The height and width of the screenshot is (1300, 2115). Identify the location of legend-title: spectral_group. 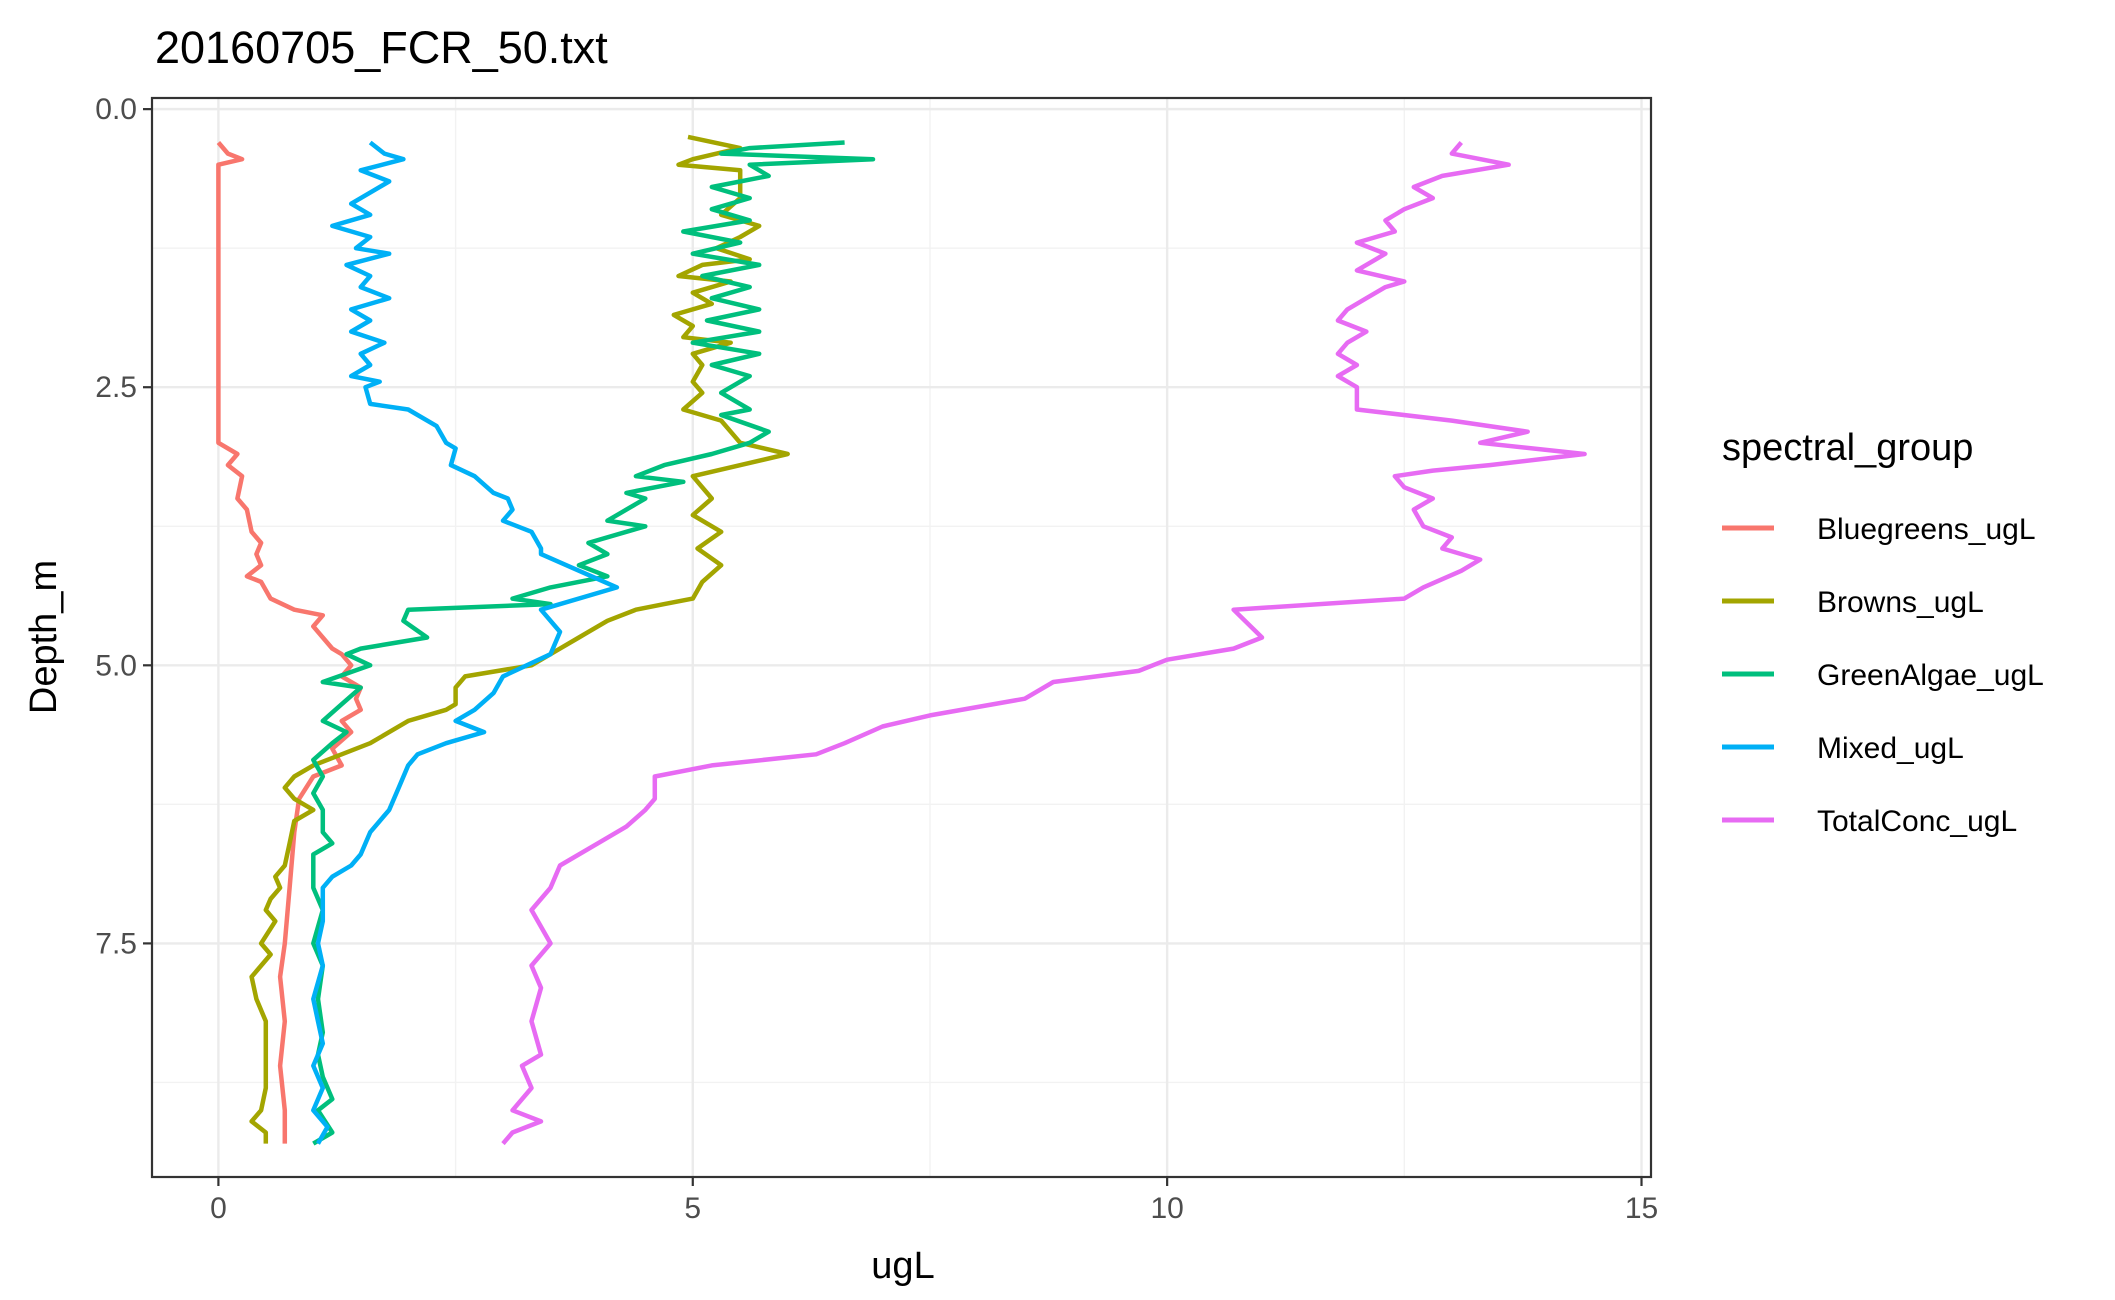
(1847, 448).